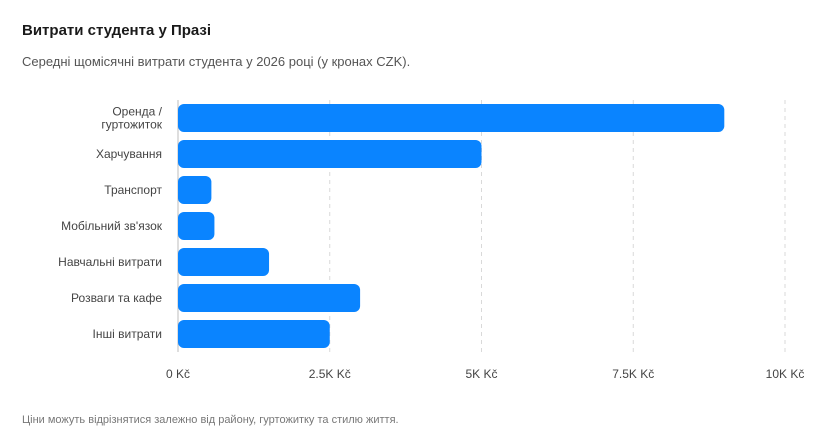 Image resolution: width=827 pixels, height=427 pixels. I want to click on category-label: Транспорт, so click(133, 190).